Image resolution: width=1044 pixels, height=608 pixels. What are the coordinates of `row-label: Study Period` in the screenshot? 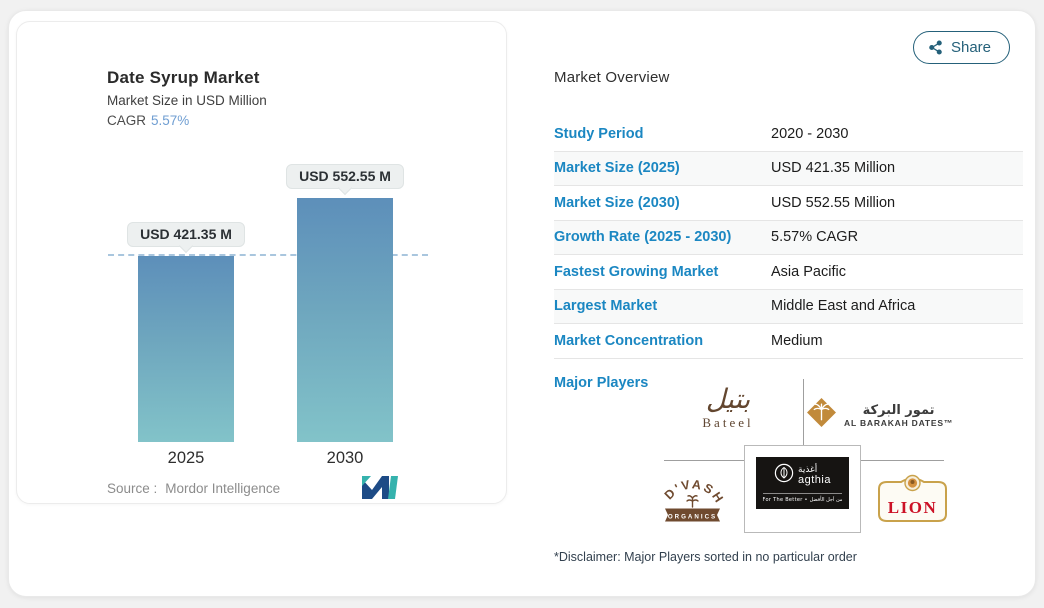 It's located at (599, 133).